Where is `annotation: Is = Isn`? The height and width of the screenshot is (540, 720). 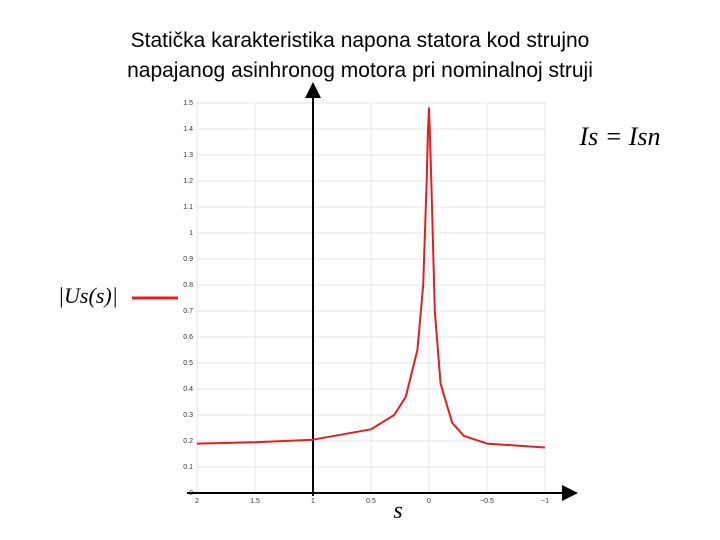 annotation: Is = Isn is located at coordinates (619, 136).